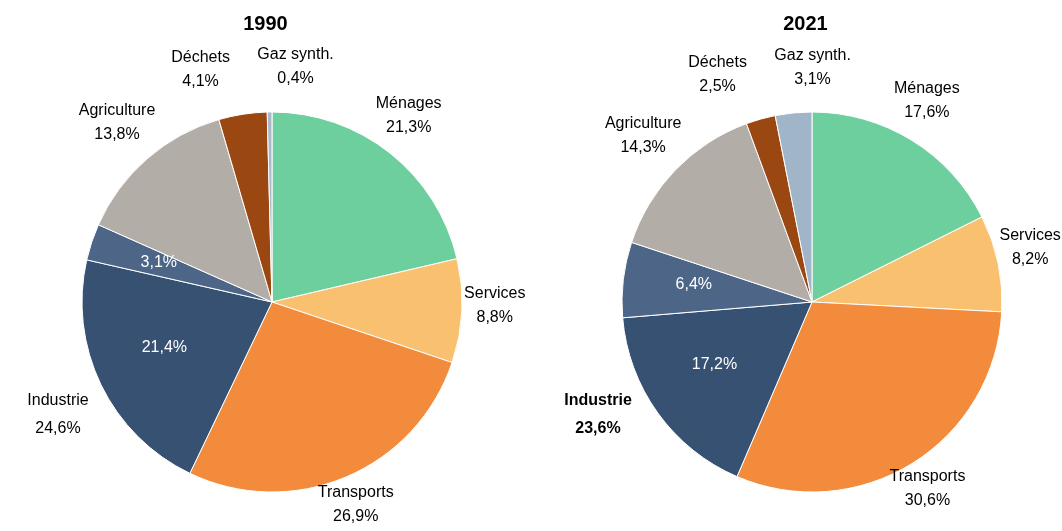 The width and height of the screenshot is (1062, 531). What do you see at coordinates (1030, 259) in the screenshot?
I see `data-label: 8,2%` at bounding box center [1030, 259].